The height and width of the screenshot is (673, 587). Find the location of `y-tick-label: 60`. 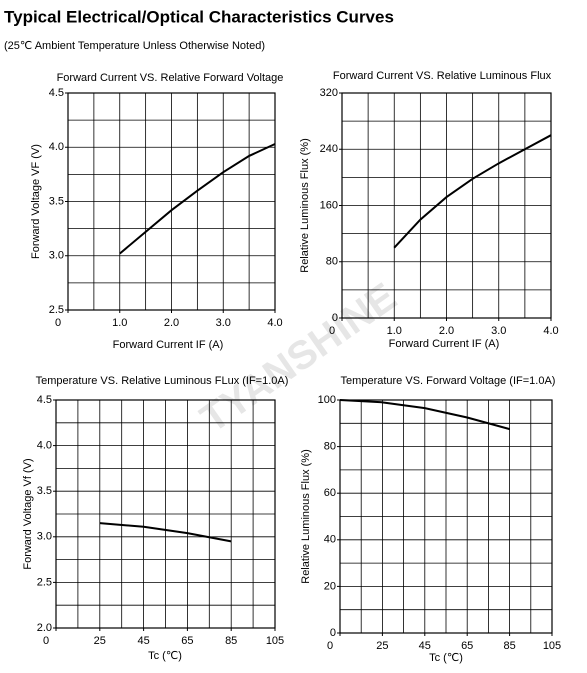

y-tick-label: 60 is located at coordinates (330, 493).